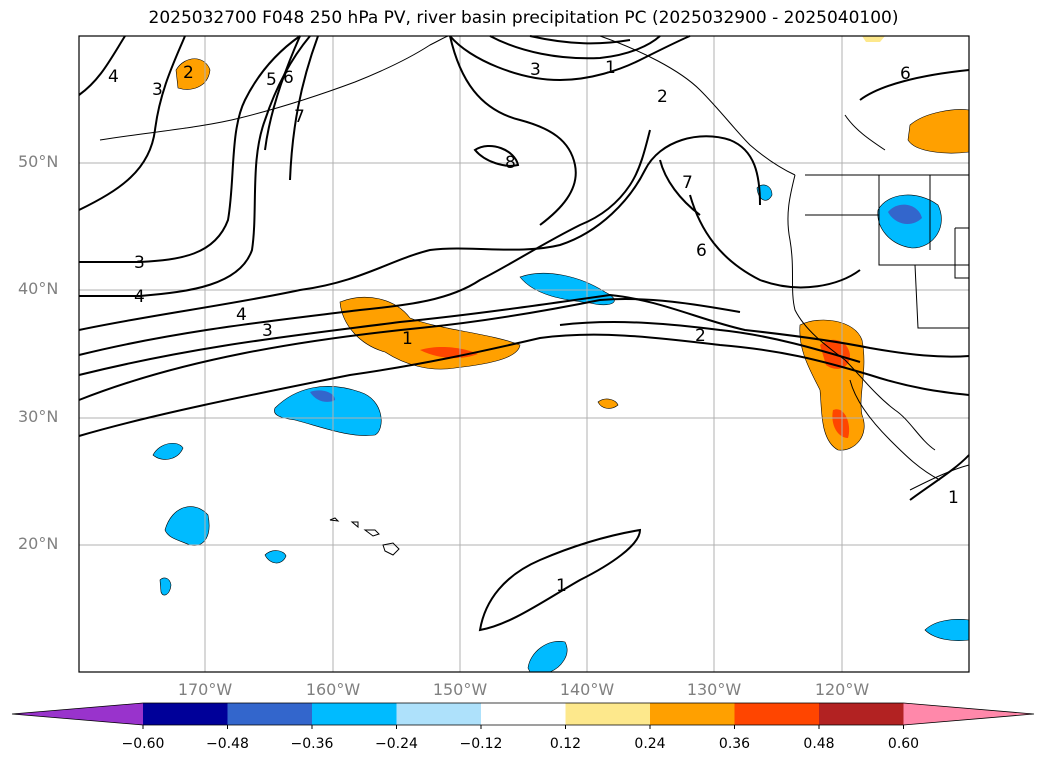 The image size is (1047, 765). I want to click on contour-3-northwest, so click(132, 123).